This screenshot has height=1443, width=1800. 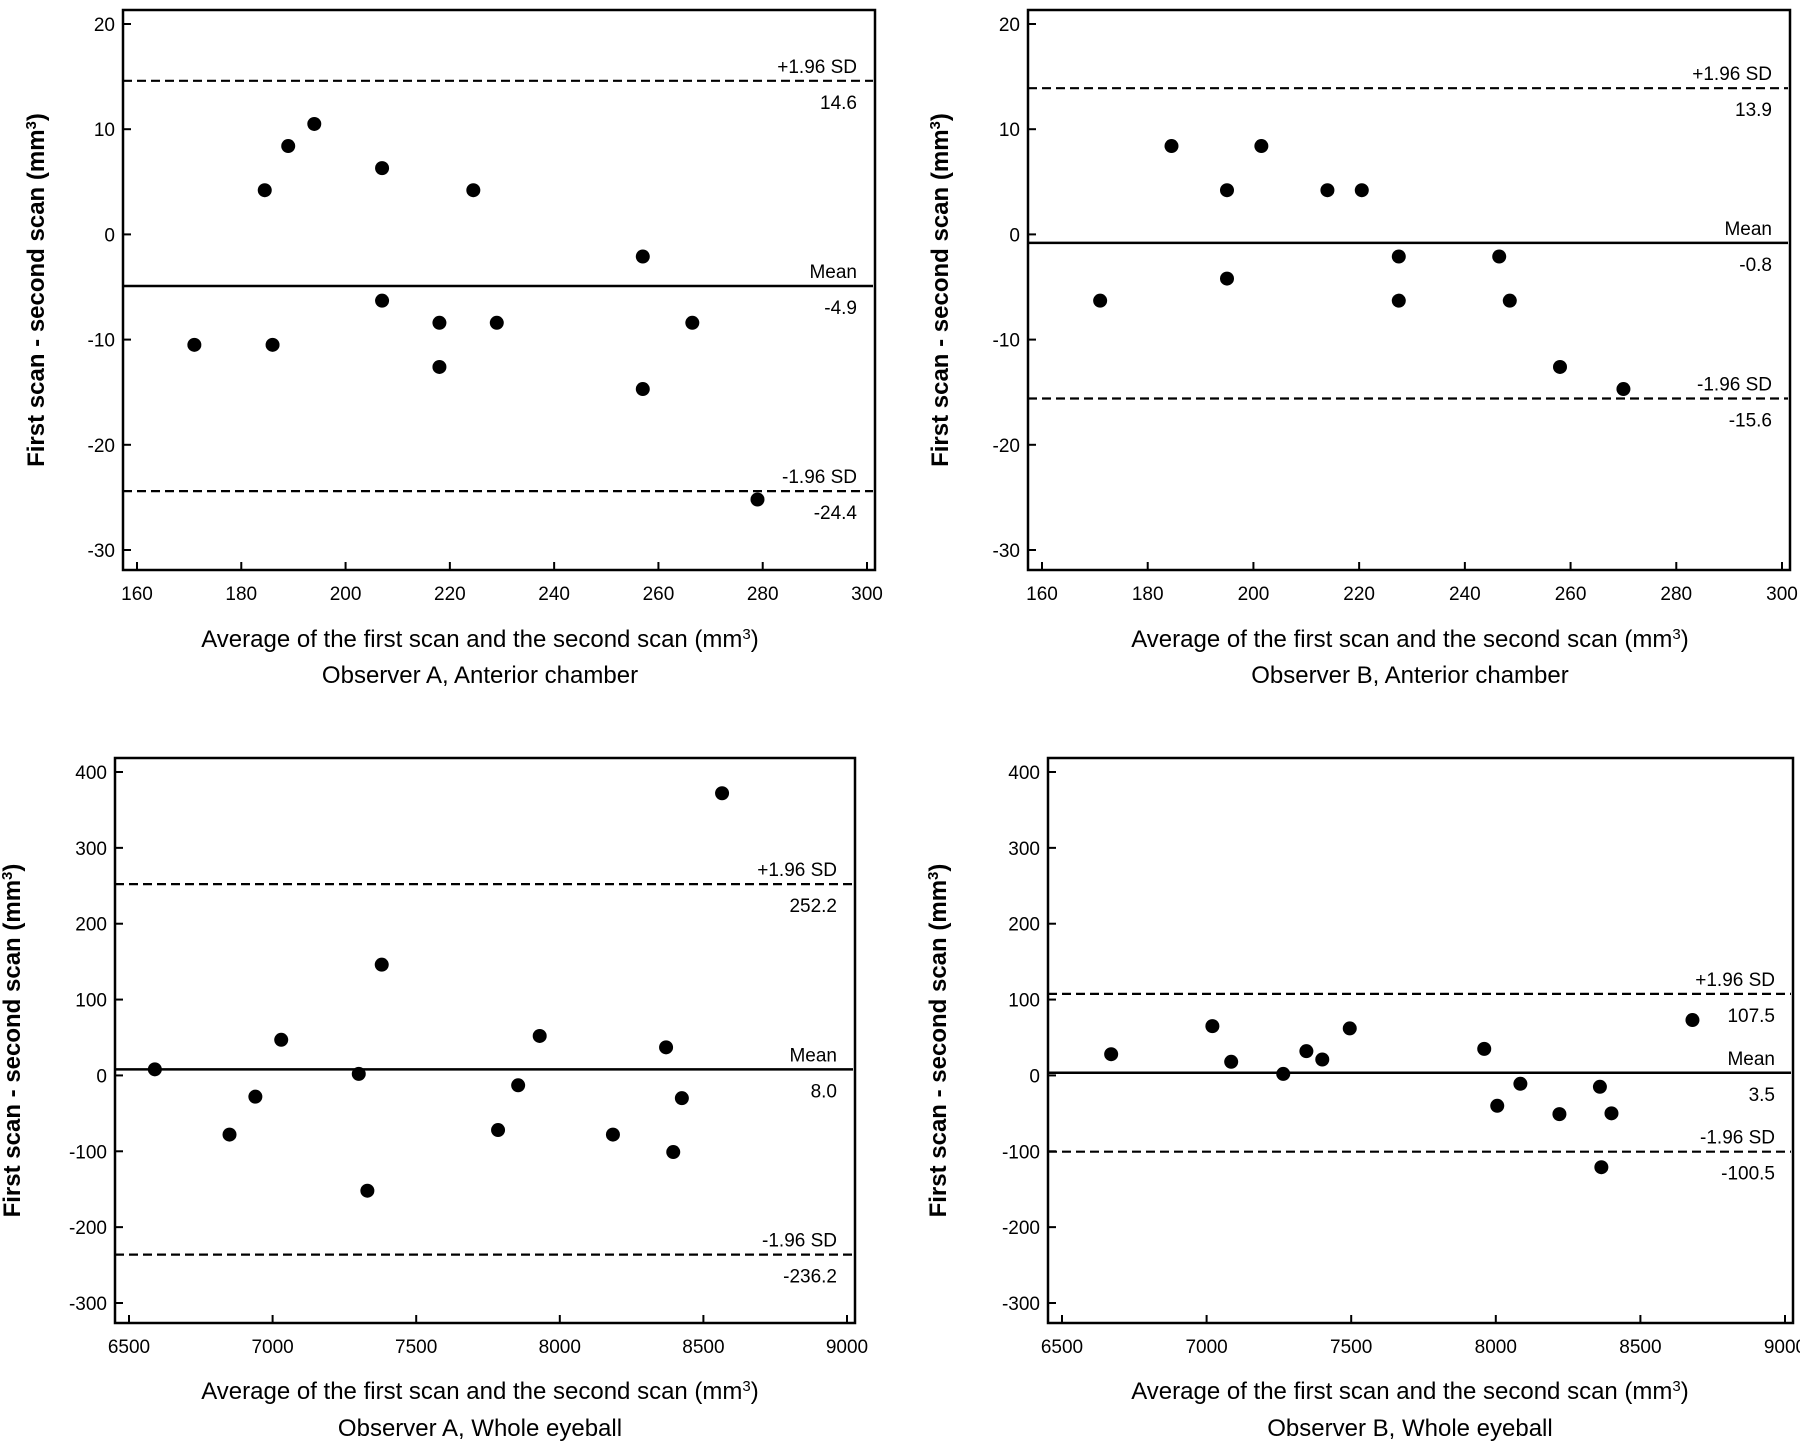 I want to click on y-tick-label: -300, so click(x=1021, y=1304).